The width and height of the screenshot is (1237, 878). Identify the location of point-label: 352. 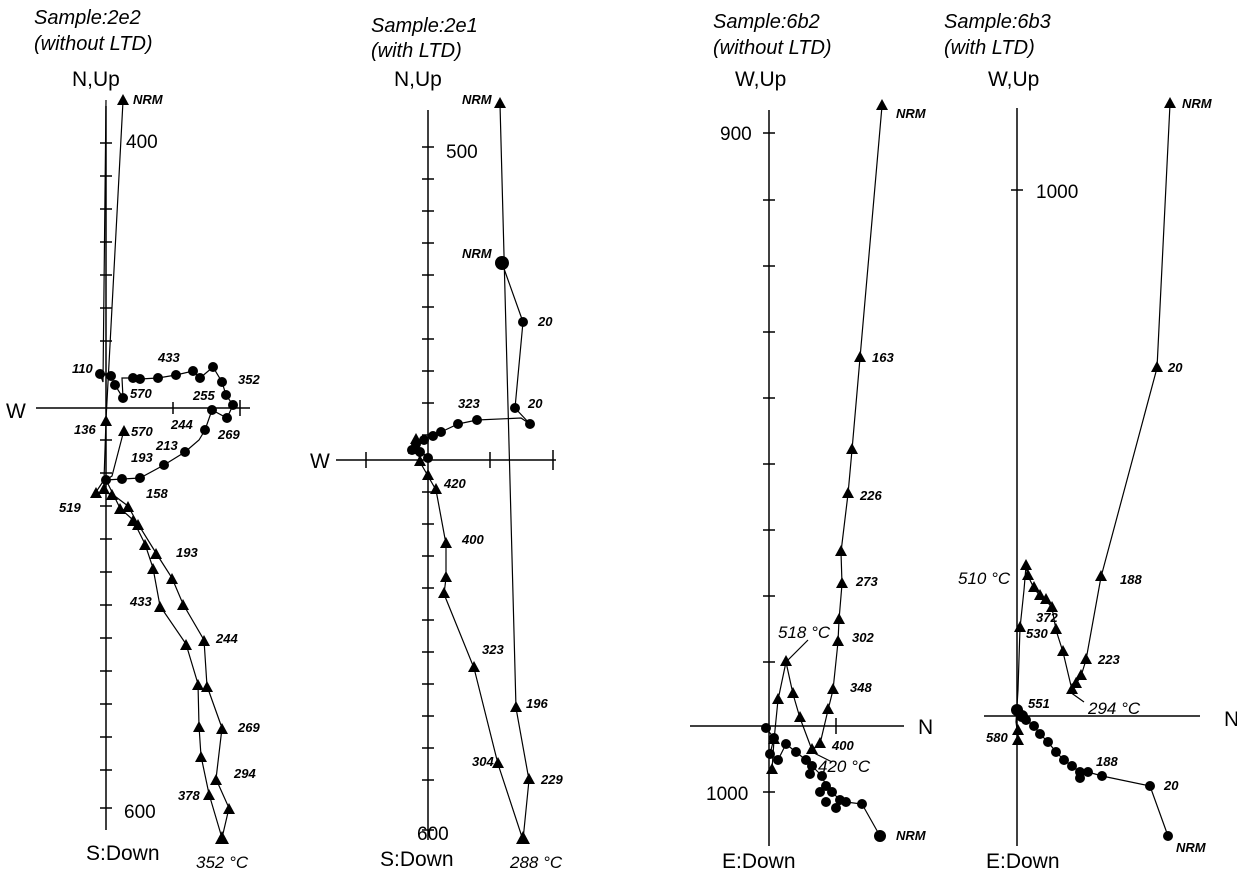
(249, 379).